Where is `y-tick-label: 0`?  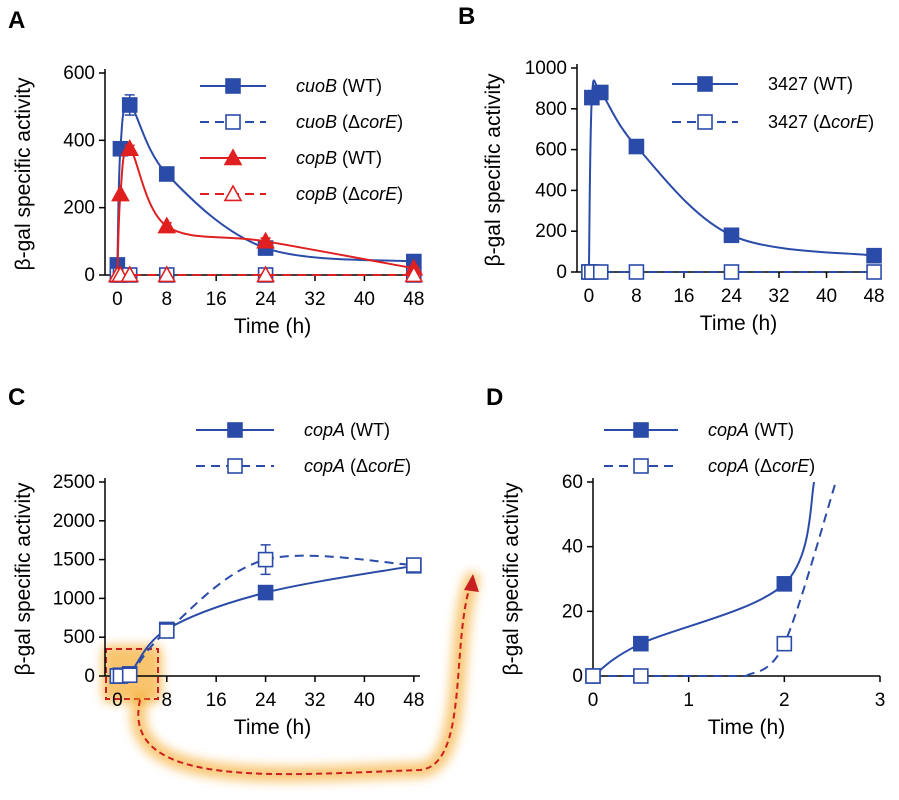
y-tick-label: 0 is located at coordinates (577, 676).